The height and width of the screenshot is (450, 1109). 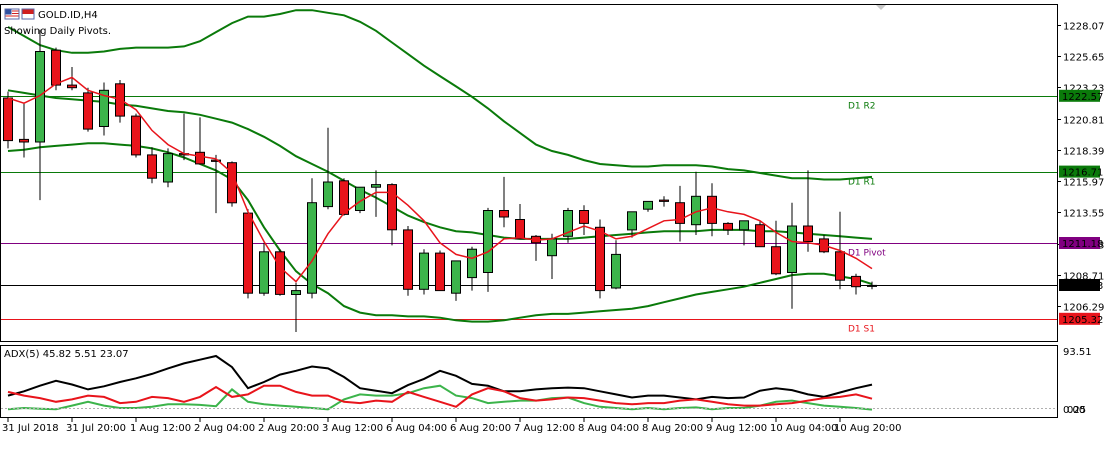 What do you see at coordinates (867, 428) in the screenshot?
I see `time-tick-label: 10 Aug 20:00` at bounding box center [867, 428].